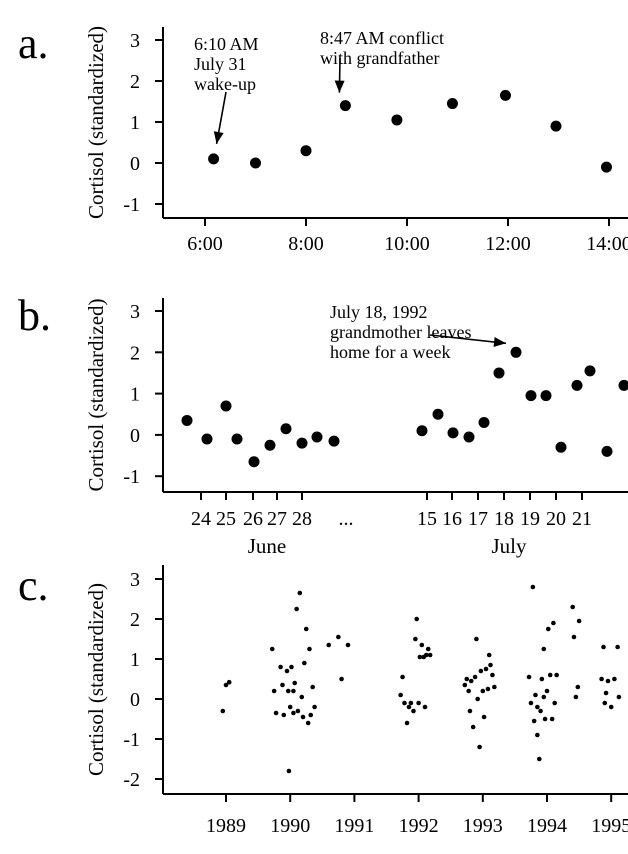  Describe the element at coordinates (390, 352) in the screenshot. I see `annotation-text: home for a week` at that location.